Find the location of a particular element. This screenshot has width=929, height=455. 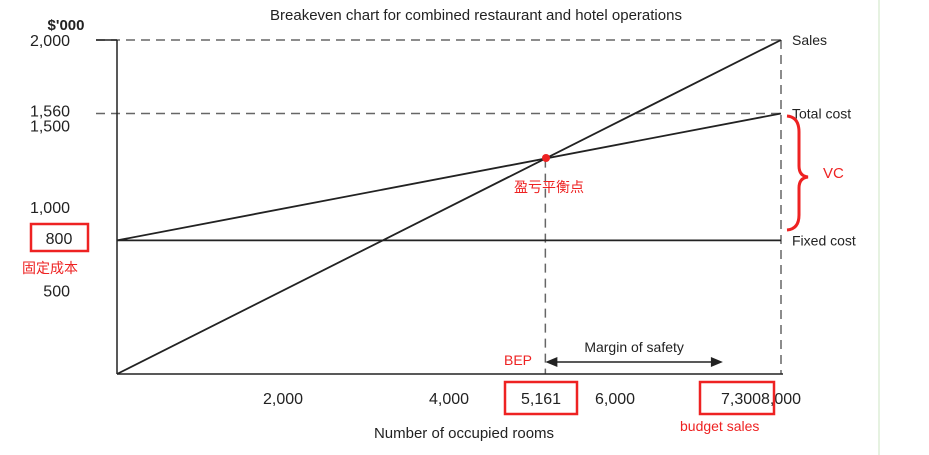

series-label-fixed-cost: Fixed cost is located at coordinates (824, 240).